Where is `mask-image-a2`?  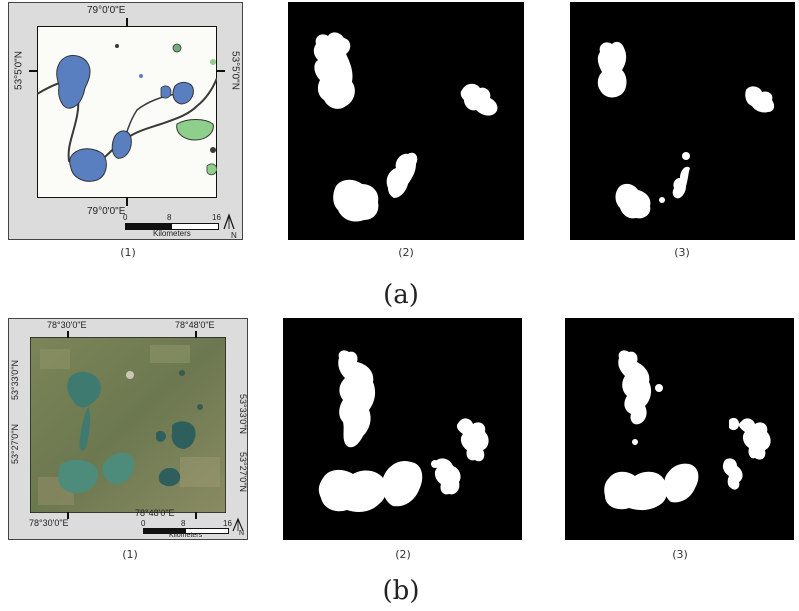
mask-image-a2 is located at coordinates (406, 121).